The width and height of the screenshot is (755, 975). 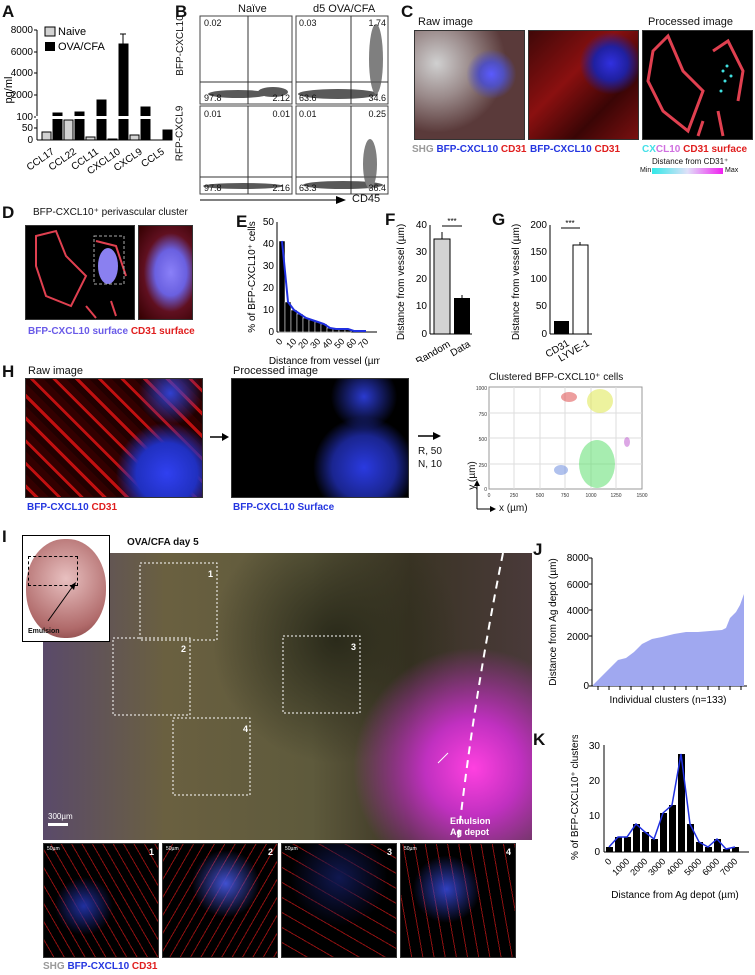 I want to click on c-caption-2: BFP-CXCL10 CD31, so click(x=575, y=149).